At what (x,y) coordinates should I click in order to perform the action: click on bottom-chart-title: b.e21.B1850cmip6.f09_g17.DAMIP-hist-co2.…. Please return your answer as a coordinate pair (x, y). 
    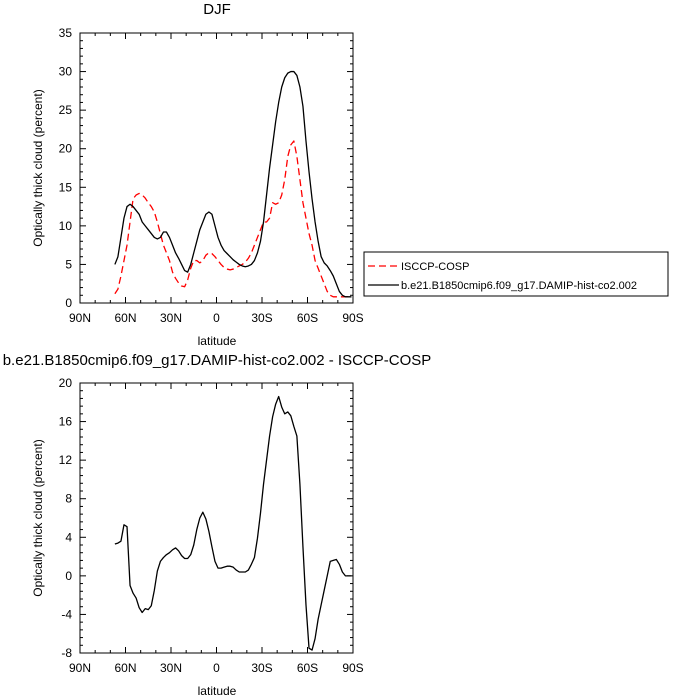
    Looking at the image, I should click on (217, 360).